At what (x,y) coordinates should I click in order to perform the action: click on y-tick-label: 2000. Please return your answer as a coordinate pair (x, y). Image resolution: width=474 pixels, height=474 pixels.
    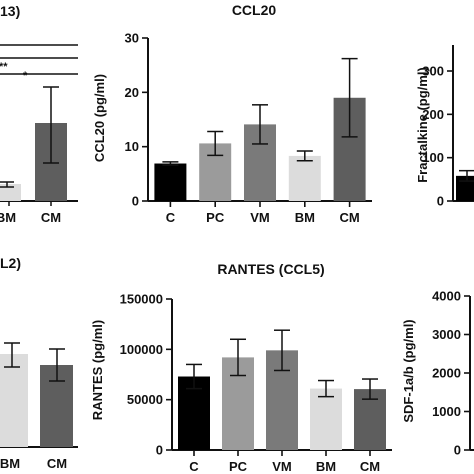
    Looking at the image, I should click on (446, 373).